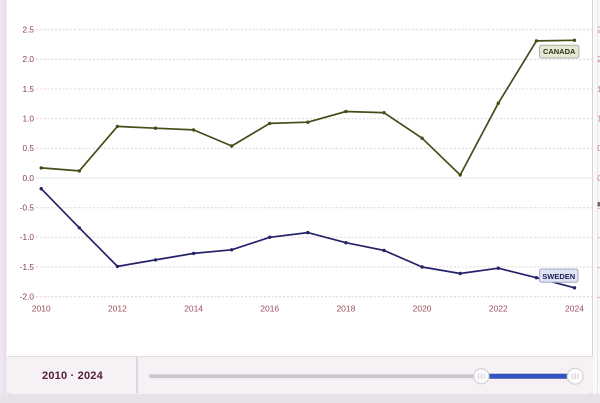 The height and width of the screenshot is (403, 600). I want to click on svg-text: 2016, so click(269, 309).